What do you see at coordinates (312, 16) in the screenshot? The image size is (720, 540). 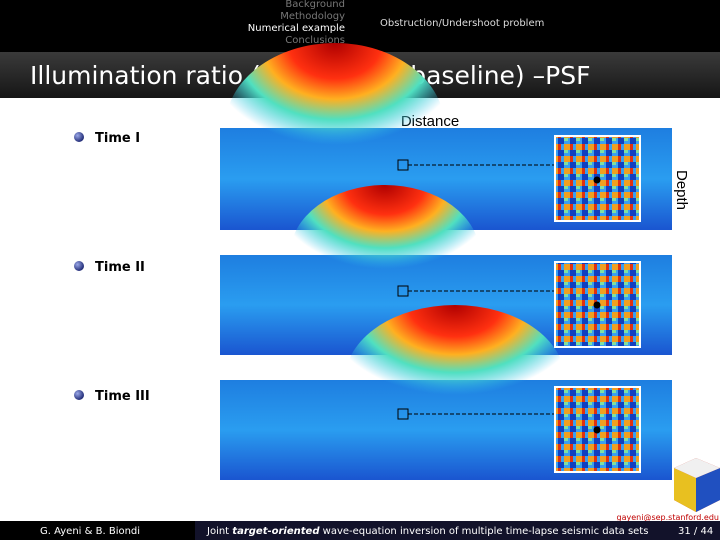 I see `nav-item: Methodology` at bounding box center [312, 16].